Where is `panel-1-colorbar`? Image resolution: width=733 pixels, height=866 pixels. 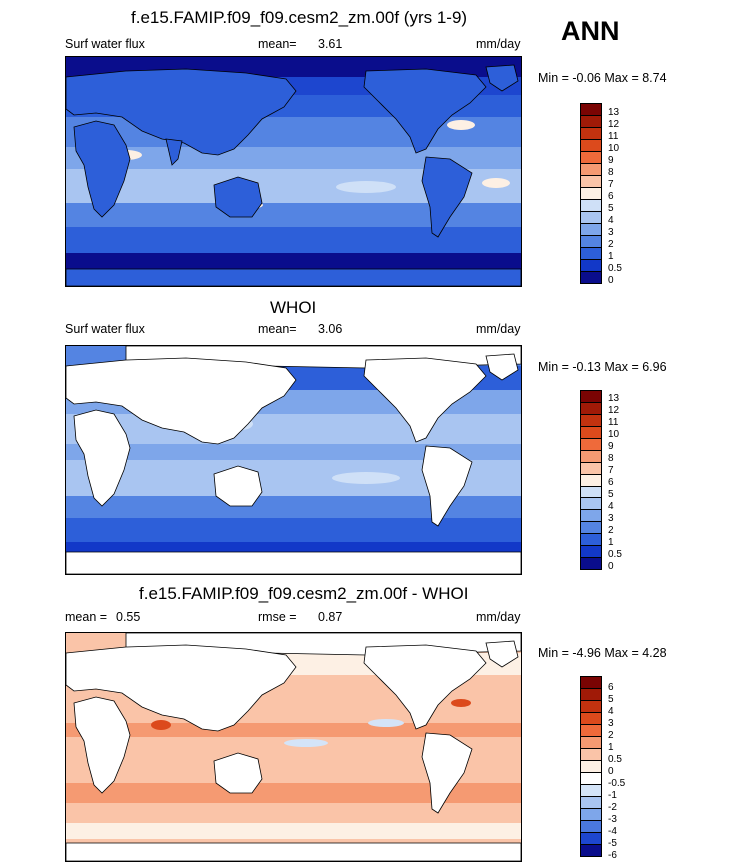
panel-1-colorbar is located at coordinates (591, 193).